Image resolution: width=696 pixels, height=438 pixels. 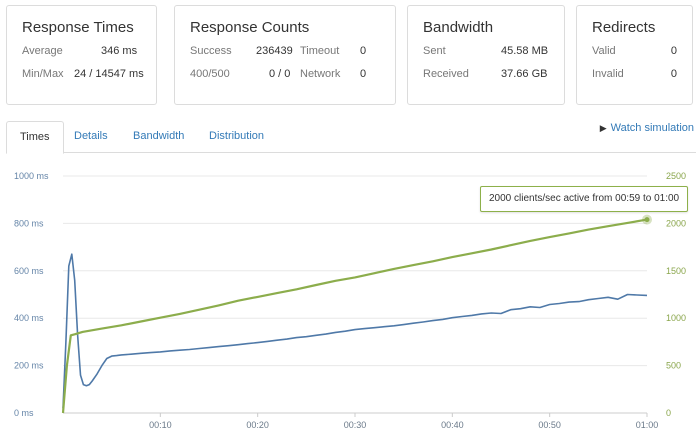 I want to click on metric-label: 400/500, so click(x=210, y=74).